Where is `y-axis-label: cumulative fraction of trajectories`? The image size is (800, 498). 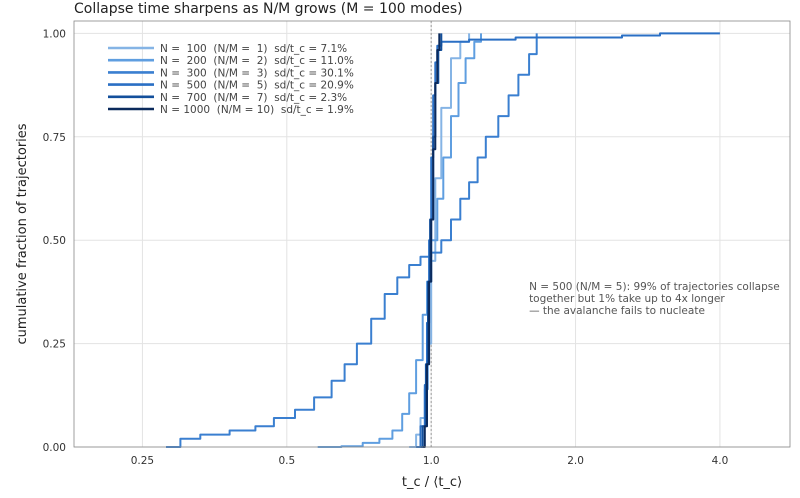 y-axis-label: cumulative fraction of trajectories is located at coordinates (22, 233).